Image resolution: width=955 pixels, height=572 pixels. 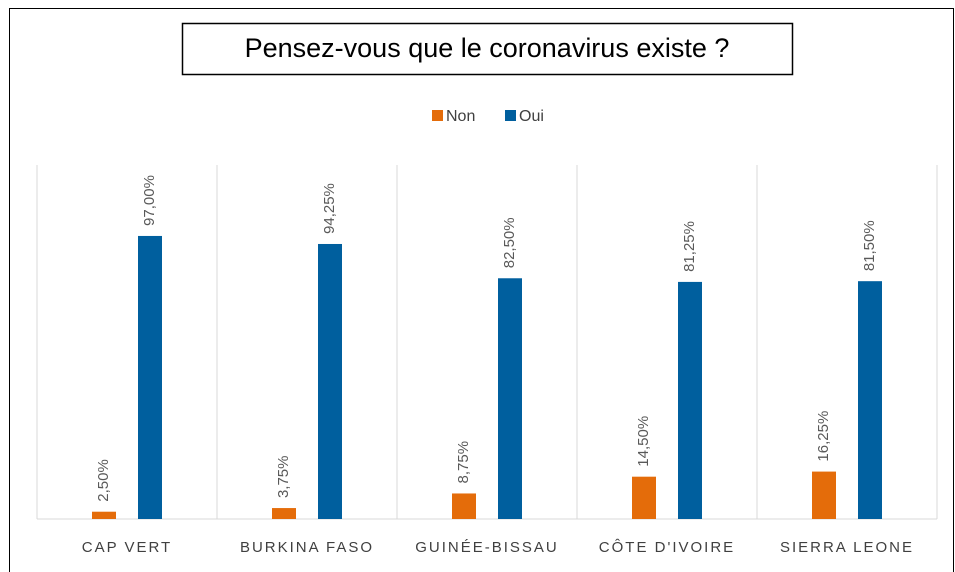 I want to click on data-label: 2,50%, so click(x=103, y=480).